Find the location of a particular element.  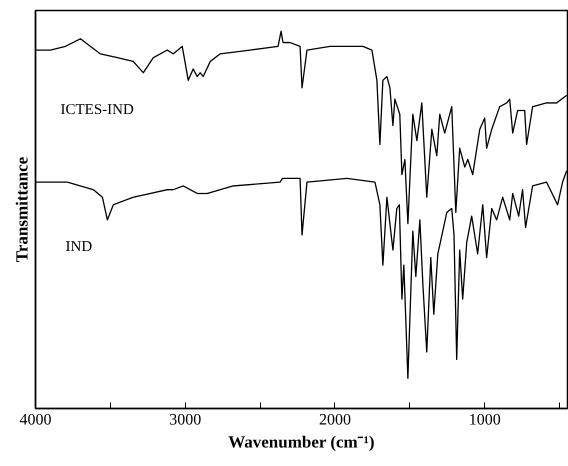

text: ICTES-IND is located at coordinates (97, 110).